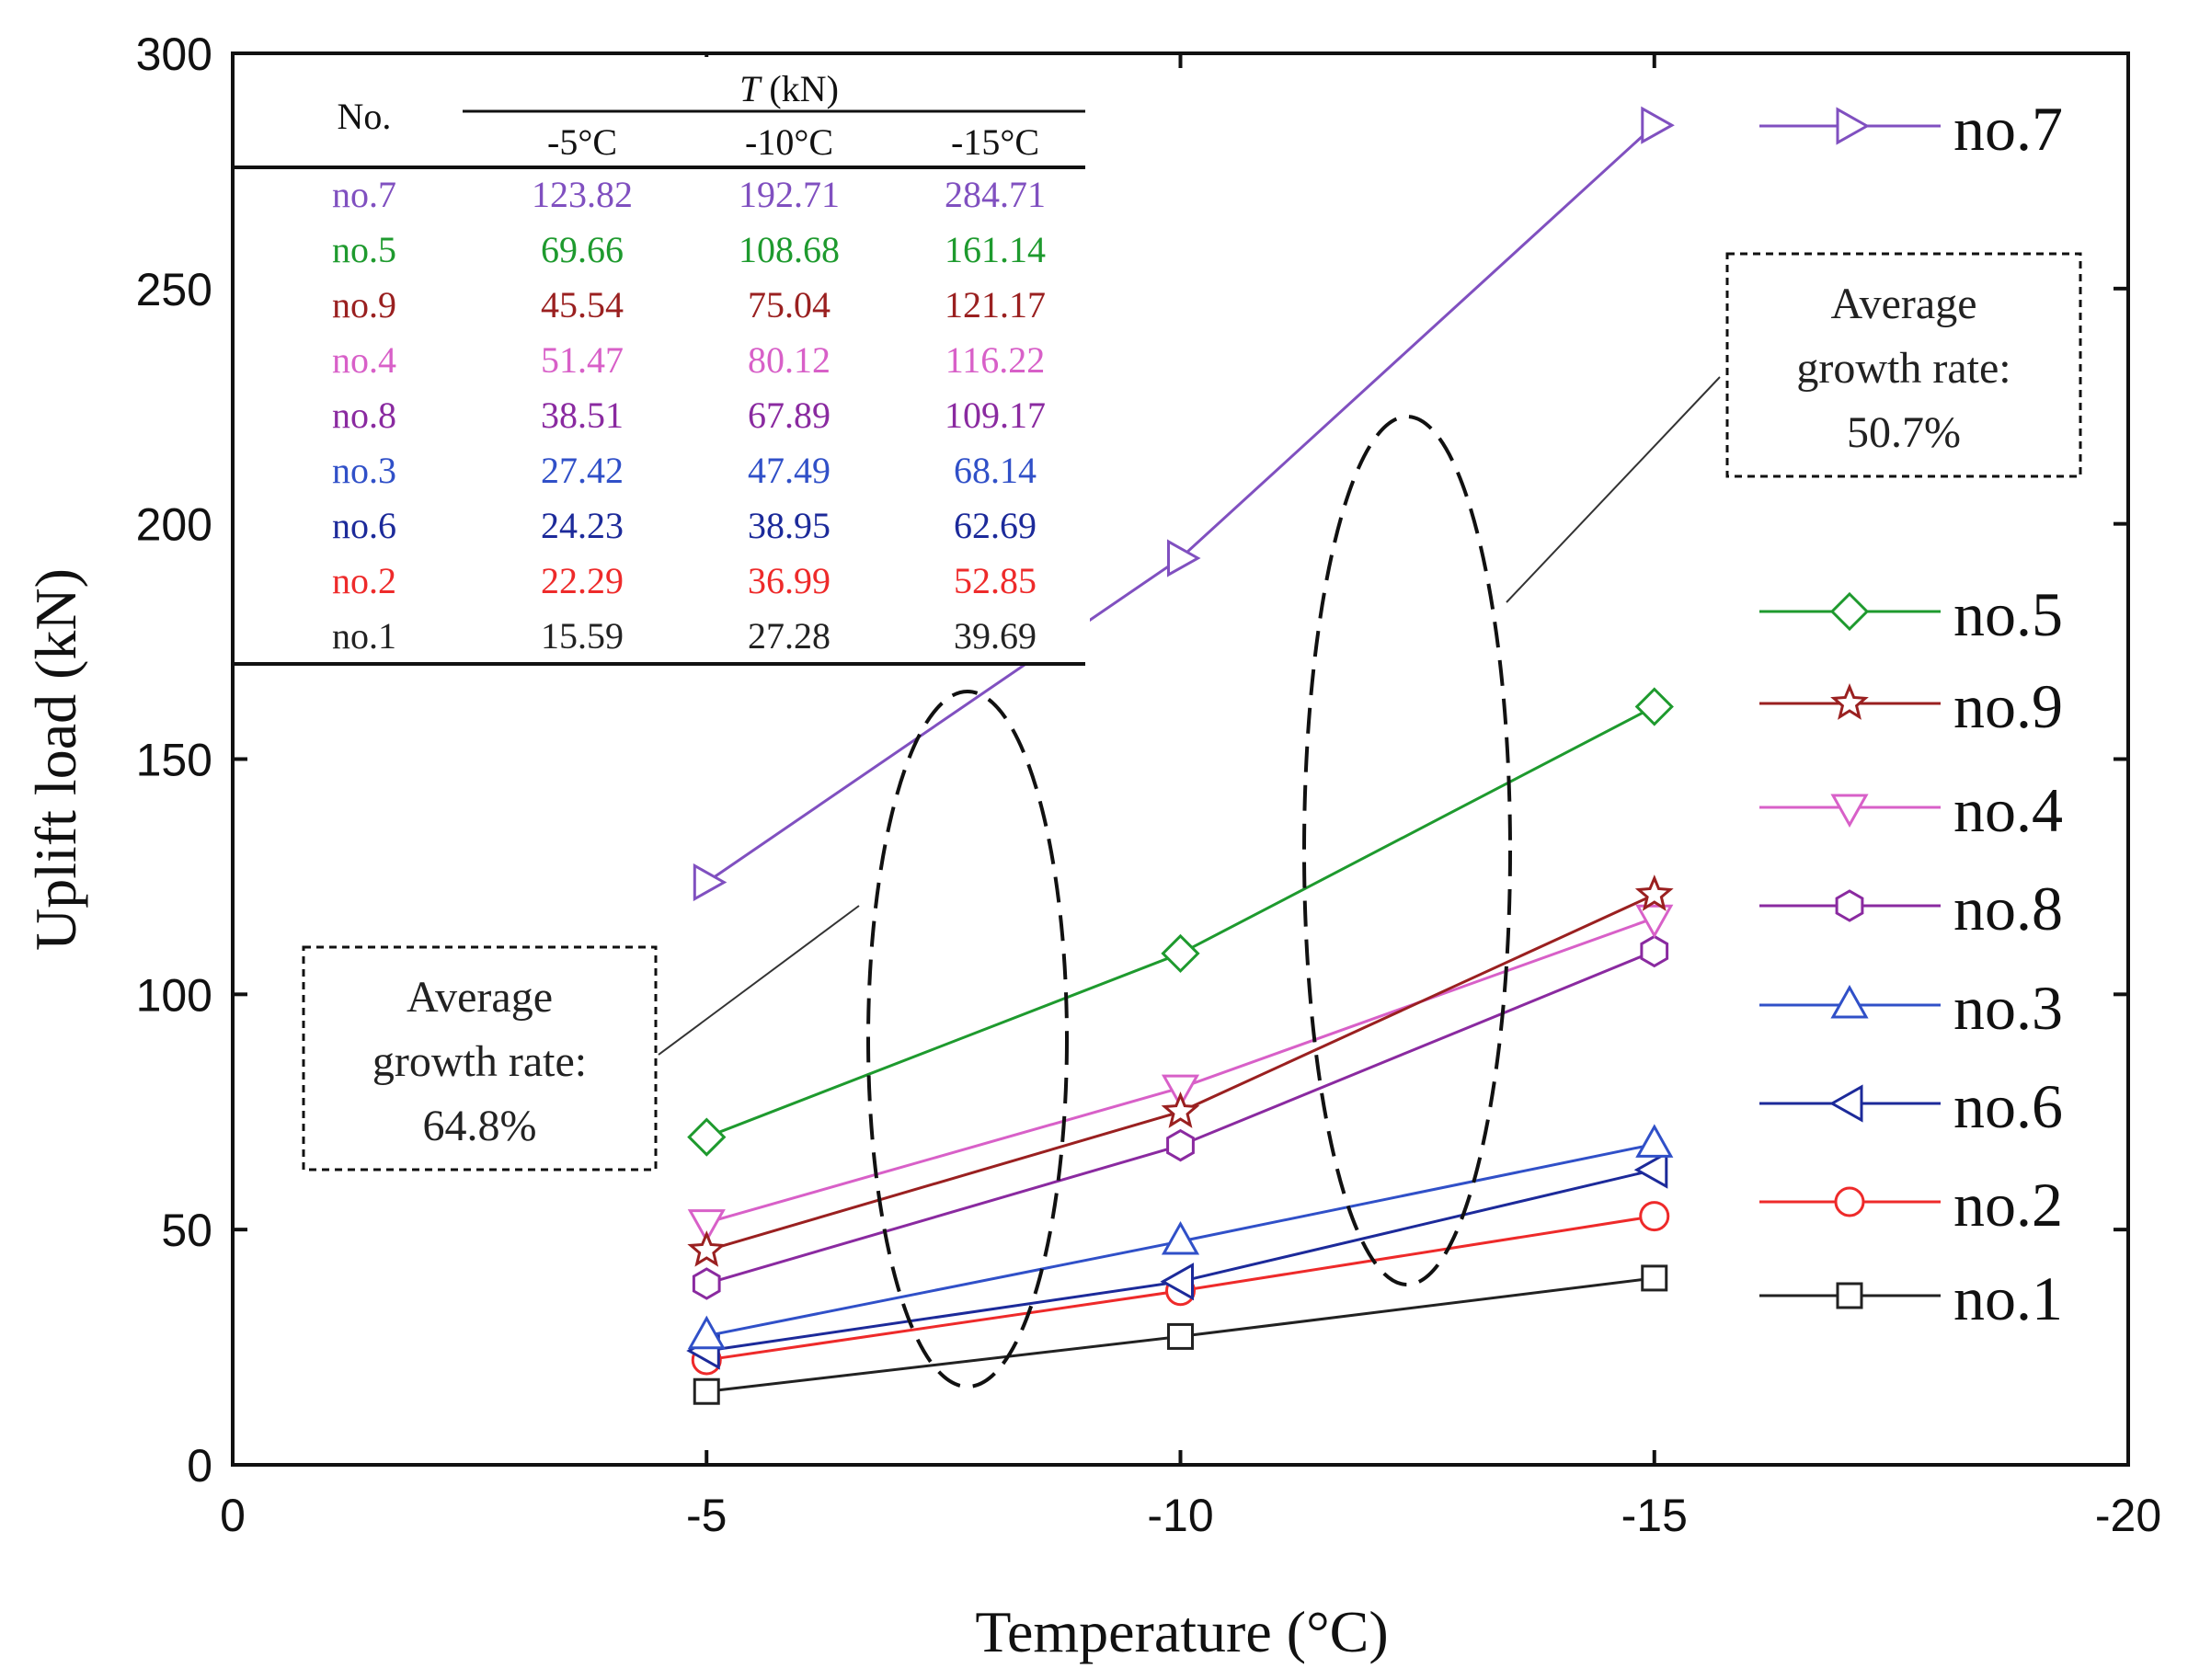 This screenshot has height=1680, width=2188. What do you see at coordinates (790, 249) in the screenshot?
I see `table-cell: 108.68` at bounding box center [790, 249].